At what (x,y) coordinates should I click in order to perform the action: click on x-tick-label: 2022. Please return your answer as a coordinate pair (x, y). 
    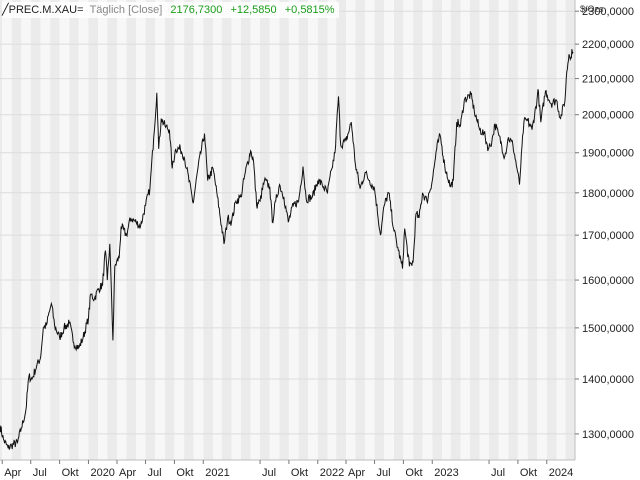
    Looking at the image, I should click on (332, 473).